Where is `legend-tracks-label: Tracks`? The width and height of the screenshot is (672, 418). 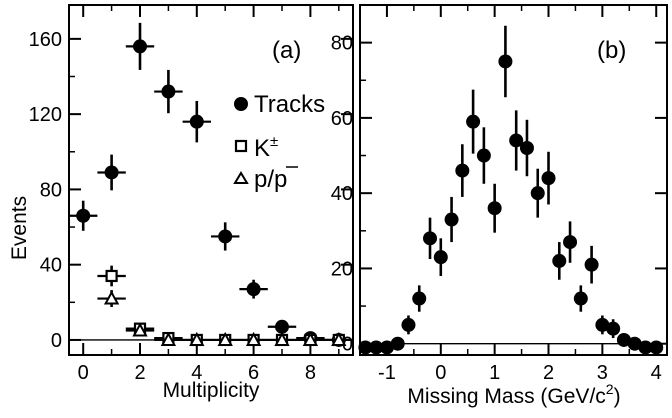 legend-tracks-label: Tracks is located at coordinates (289, 104).